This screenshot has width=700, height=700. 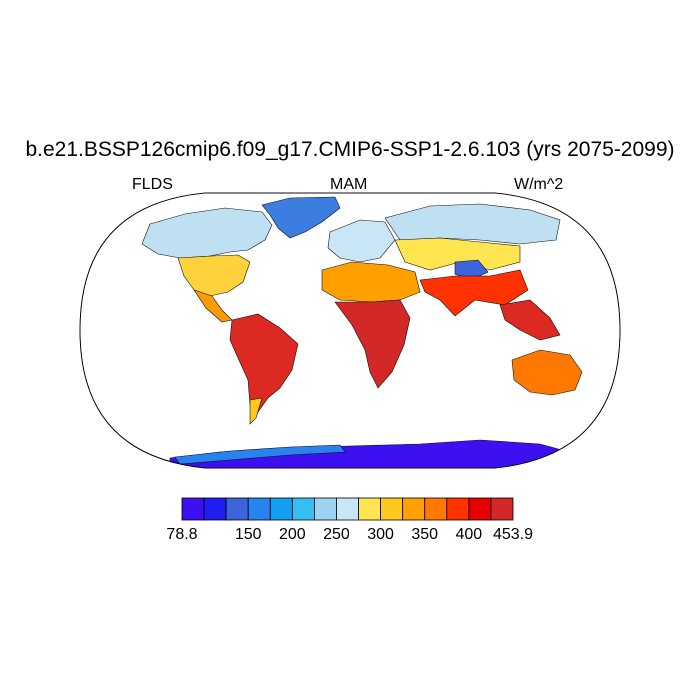 I want to click on antarctic-coast, so click(x=260, y=454).